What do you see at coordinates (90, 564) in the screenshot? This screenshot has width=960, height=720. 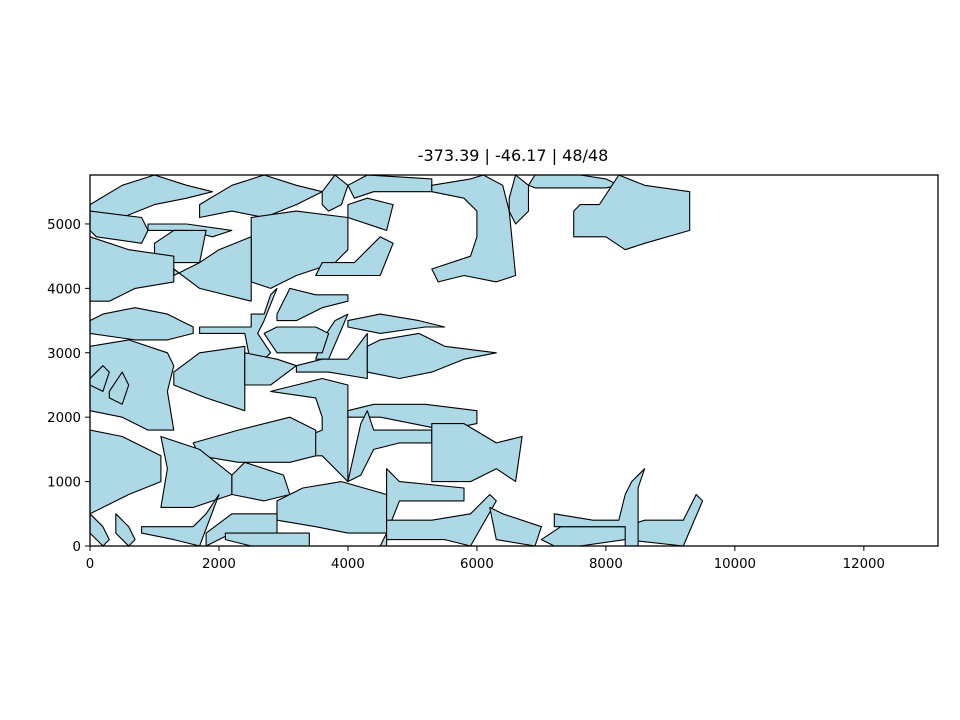 I see `x-tick-label: 0` at bounding box center [90, 564].